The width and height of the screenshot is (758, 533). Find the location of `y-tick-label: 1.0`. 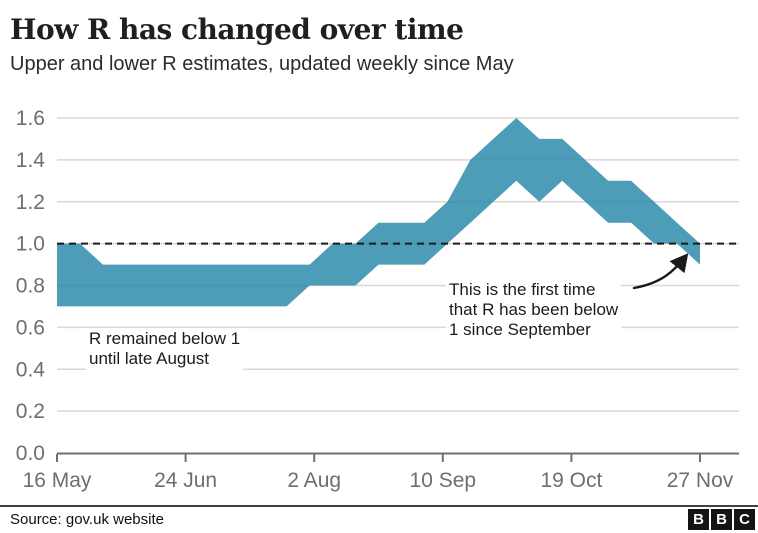

y-tick-label: 1.0 is located at coordinates (30, 244).